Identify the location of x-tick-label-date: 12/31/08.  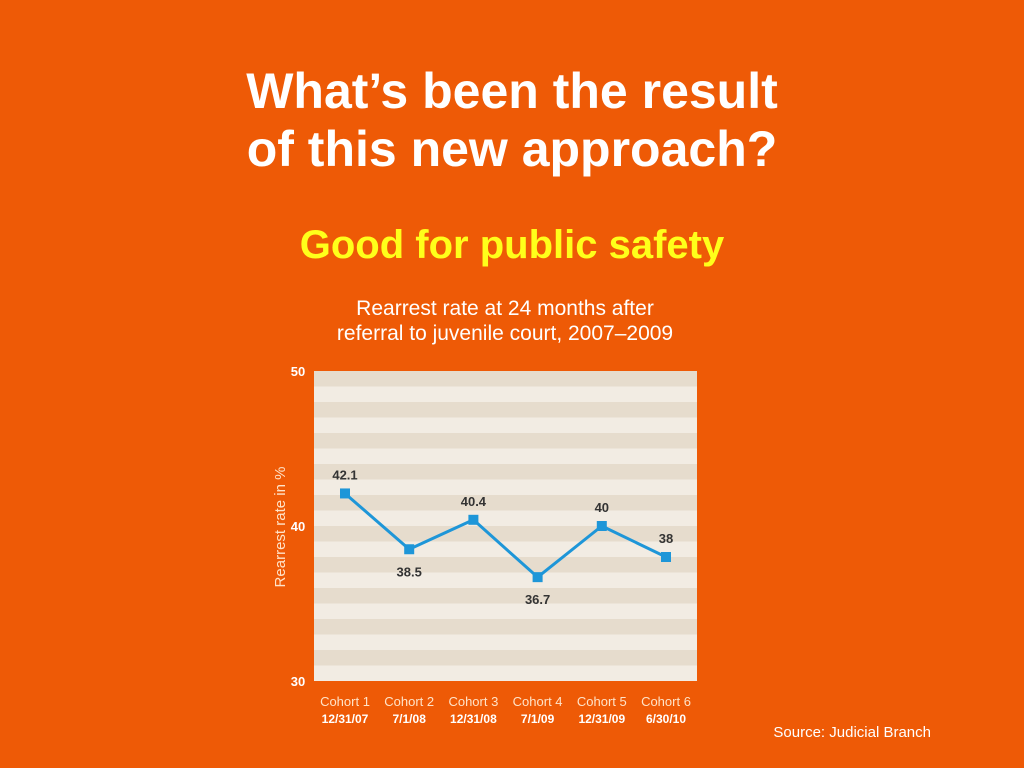
(473, 719).